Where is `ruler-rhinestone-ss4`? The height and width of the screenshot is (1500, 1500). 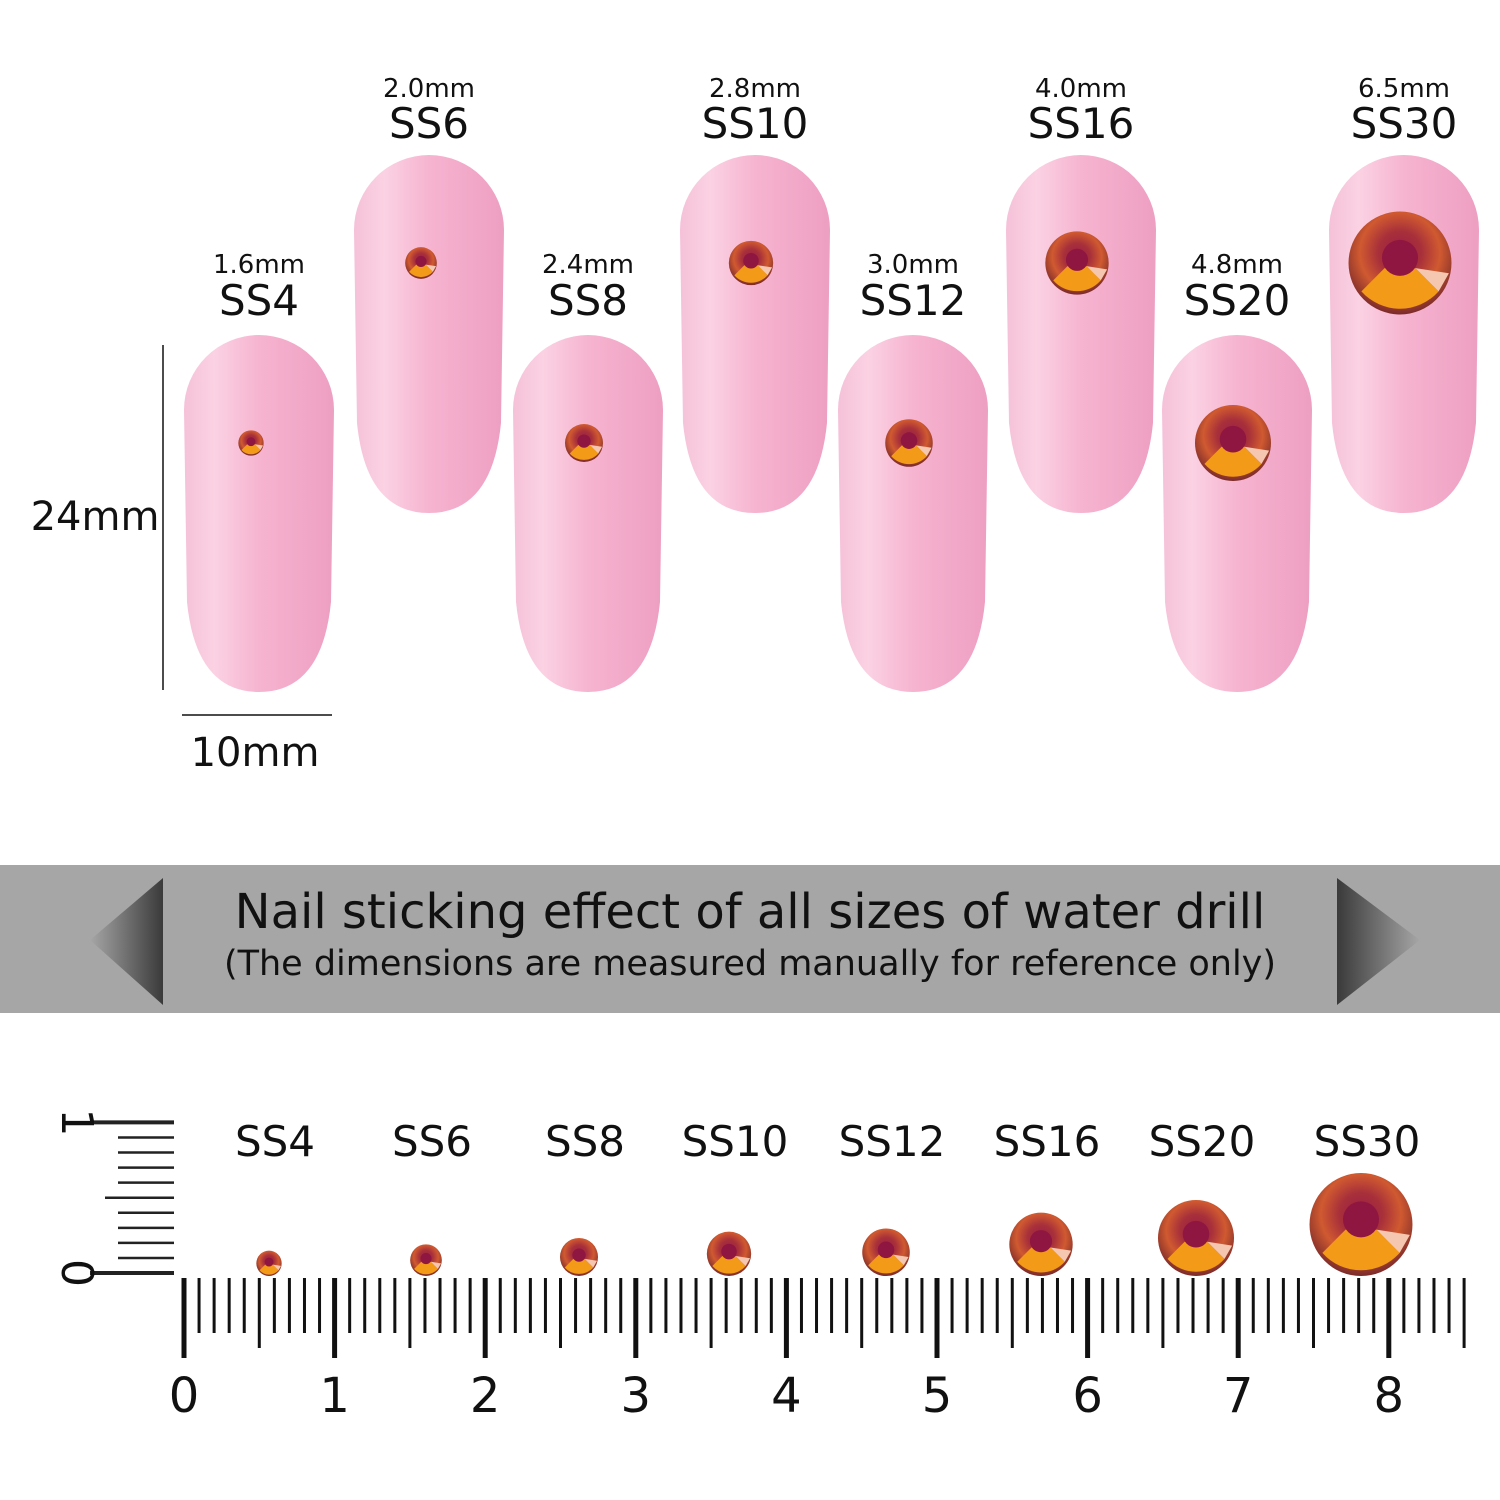
ruler-rhinestone-ss4 is located at coordinates (269, 1263).